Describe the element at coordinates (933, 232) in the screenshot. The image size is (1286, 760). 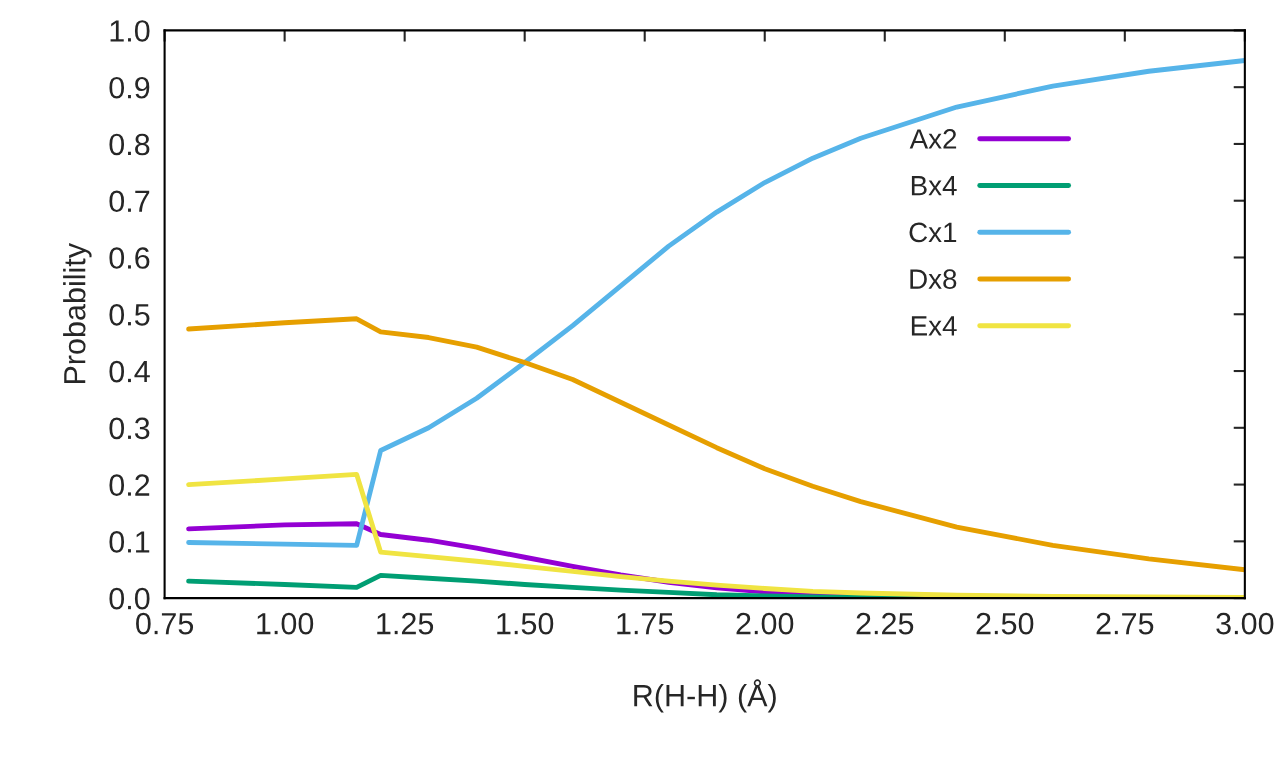
I see `legend-label: Cx1` at that location.